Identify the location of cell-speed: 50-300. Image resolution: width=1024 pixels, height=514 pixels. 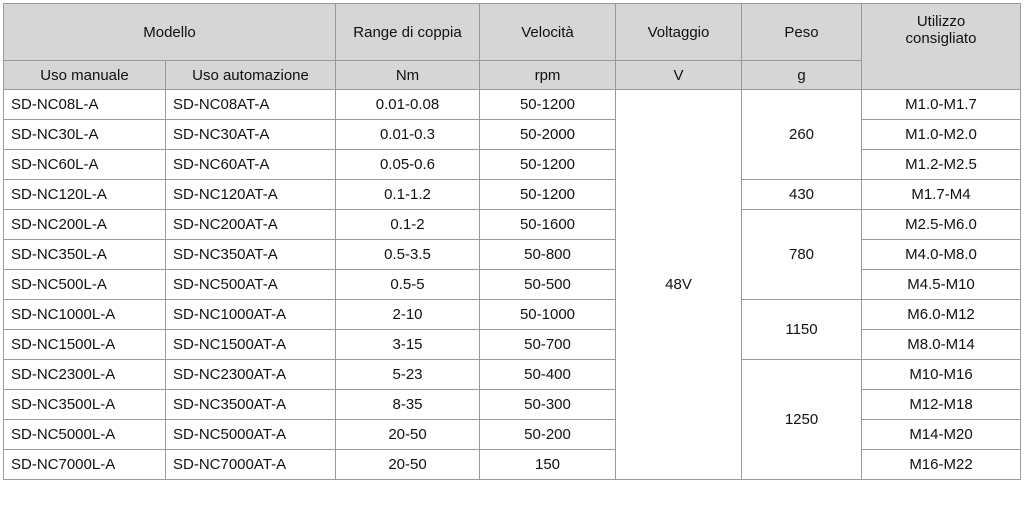
(548, 405).